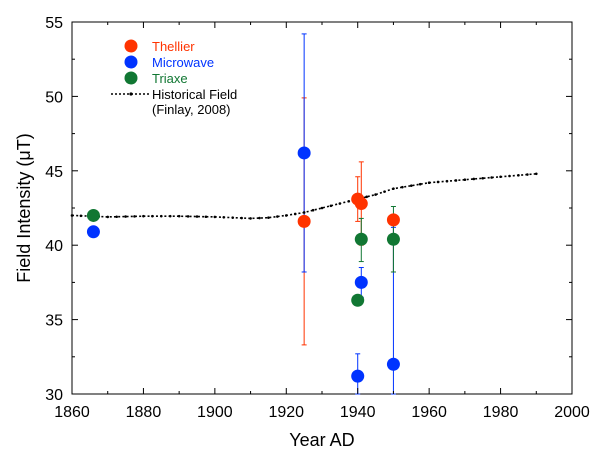 The width and height of the screenshot is (598, 452). Describe the element at coordinates (572, 412) in the screenshot. I see `x-tick-label: 2000` at that location.